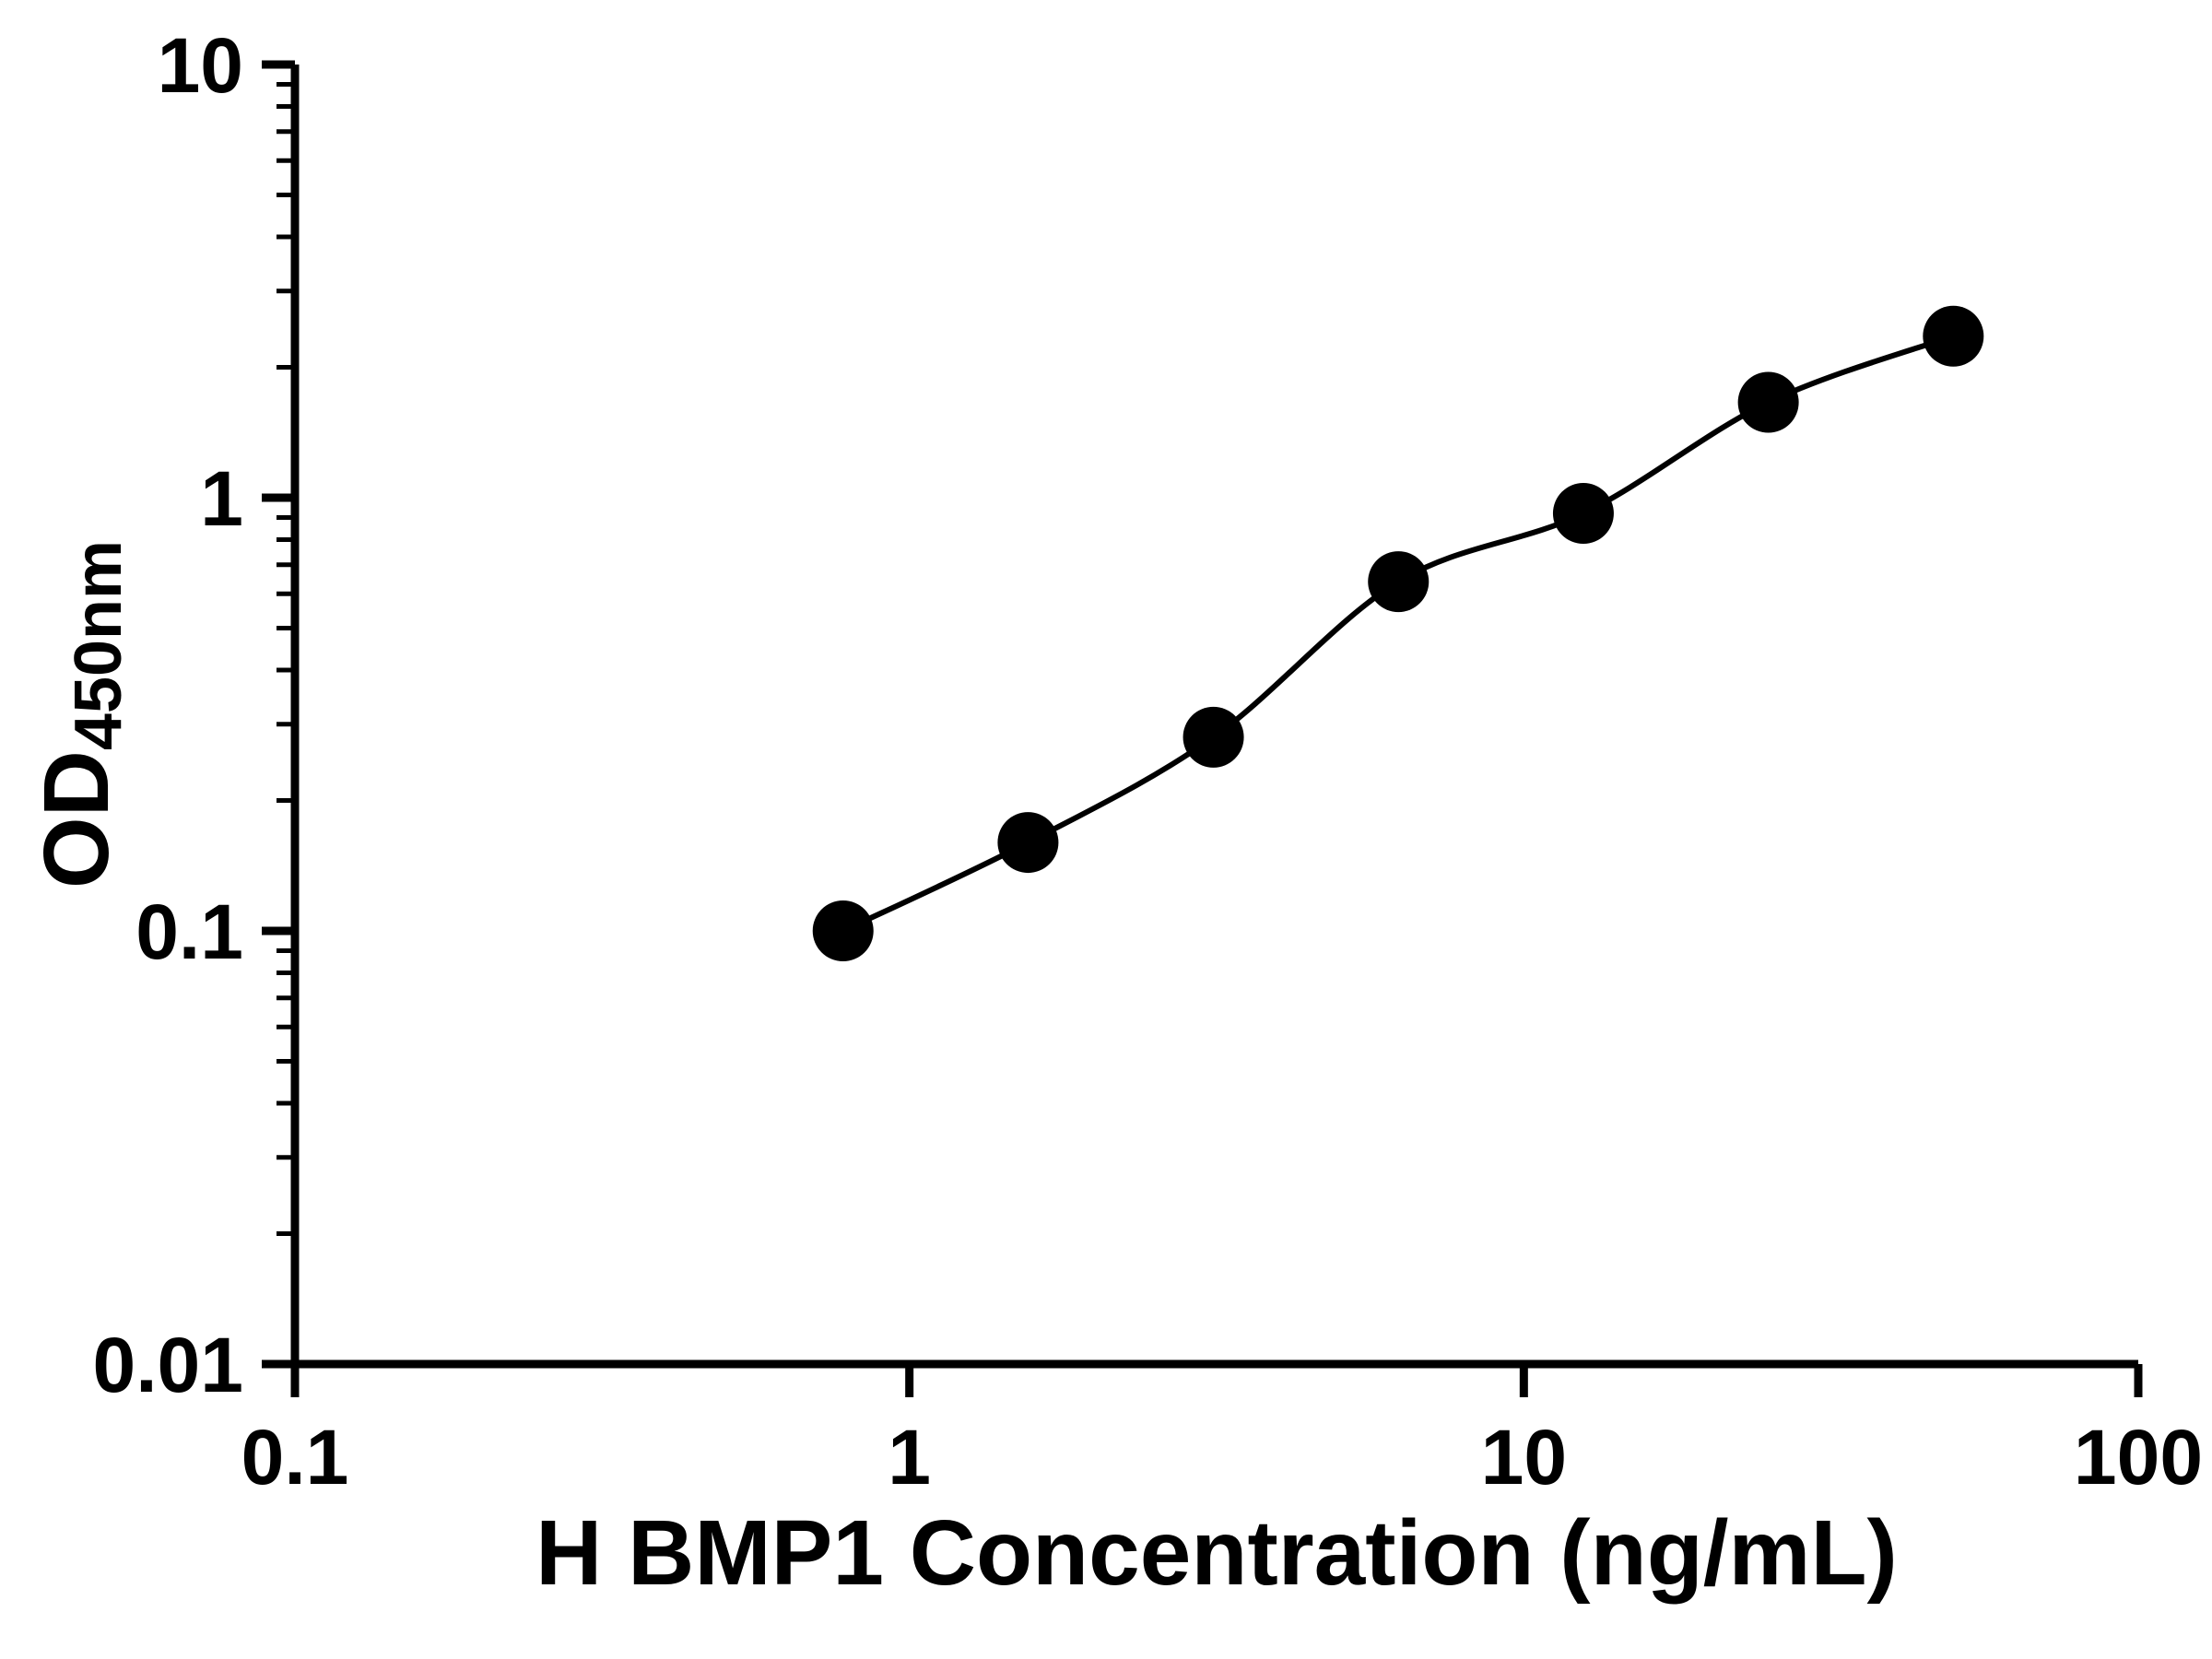 The image size is (2212, 1659). I want to click on y-axis-title-main: OD, so click(76, 819).